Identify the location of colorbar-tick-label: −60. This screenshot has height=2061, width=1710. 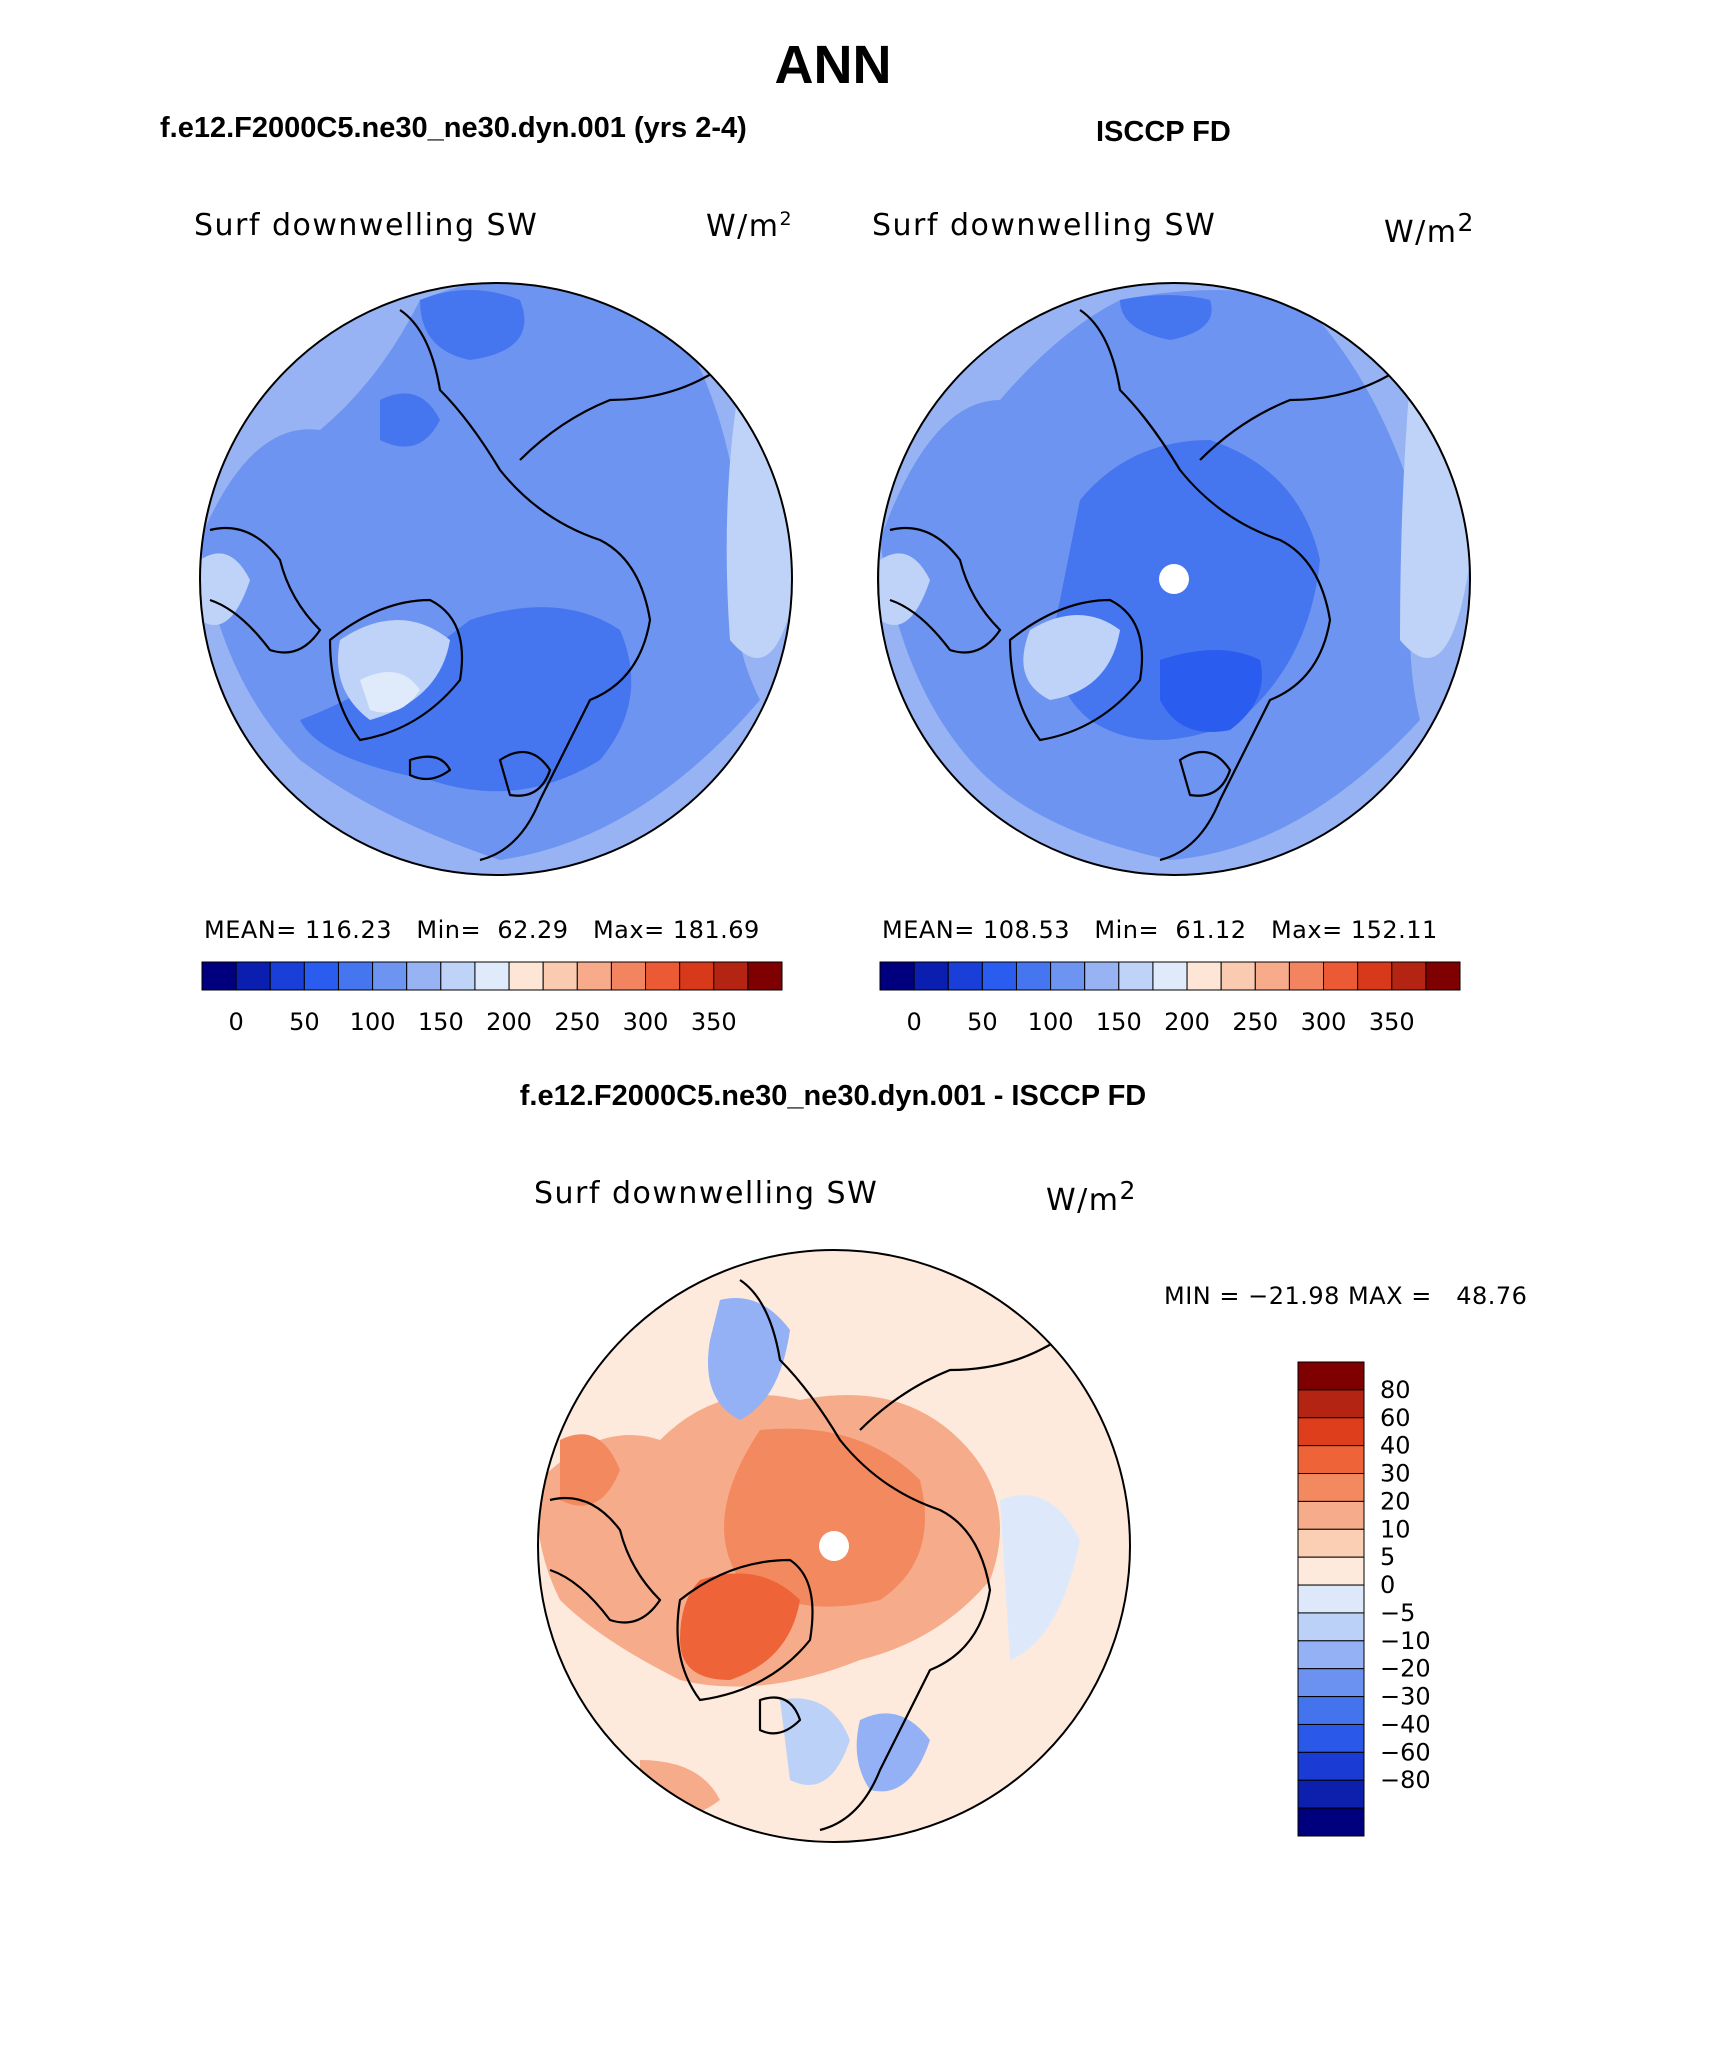
(1405, 1752).